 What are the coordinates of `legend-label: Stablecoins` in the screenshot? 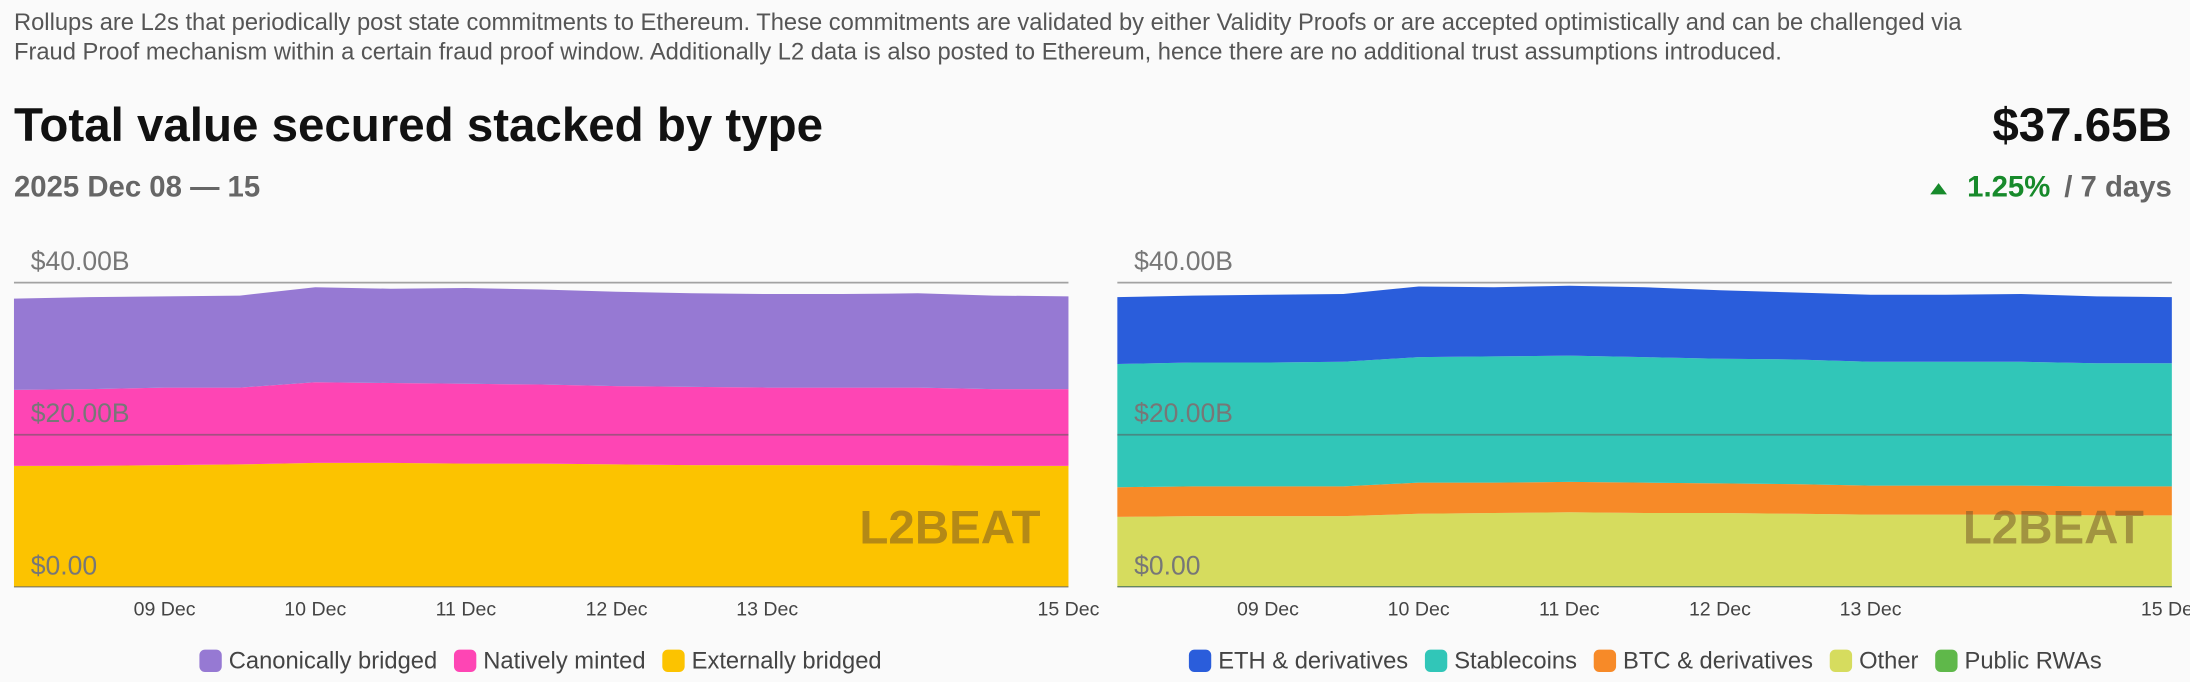 It's located at (1515, 662).